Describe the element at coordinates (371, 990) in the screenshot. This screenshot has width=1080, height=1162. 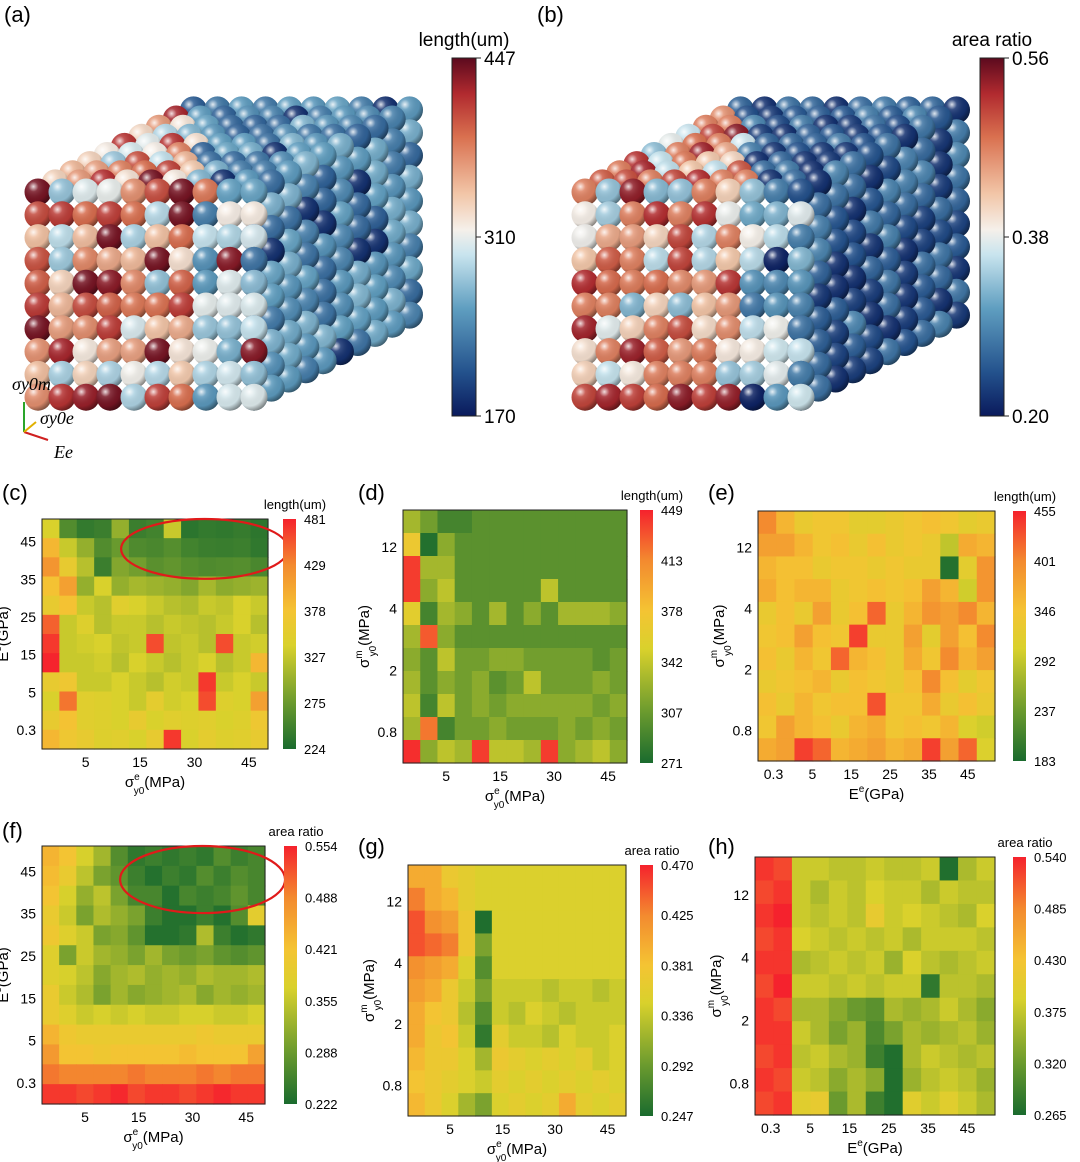
I see `y-axis-label: σm y0(MPa)` at that location.